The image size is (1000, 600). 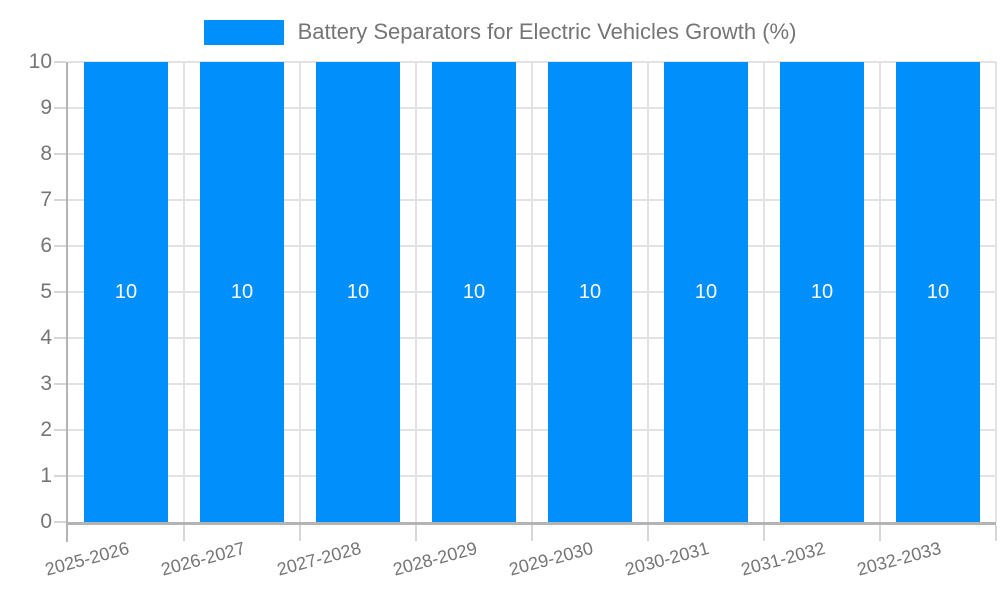 What do you see at coordinates (46, 199) in the screenshot?
I see `y-tick-label: 7` at bounding box center [46, 199].